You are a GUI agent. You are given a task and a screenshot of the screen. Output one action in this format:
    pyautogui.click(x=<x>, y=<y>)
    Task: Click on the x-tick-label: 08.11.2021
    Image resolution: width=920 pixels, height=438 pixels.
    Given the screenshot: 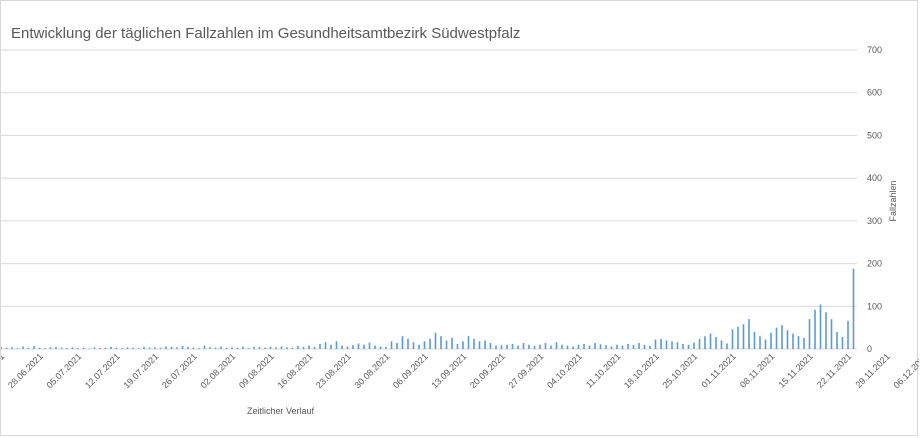 What is the action you would take?
    pyautogui.click(x=757, y=370)
    